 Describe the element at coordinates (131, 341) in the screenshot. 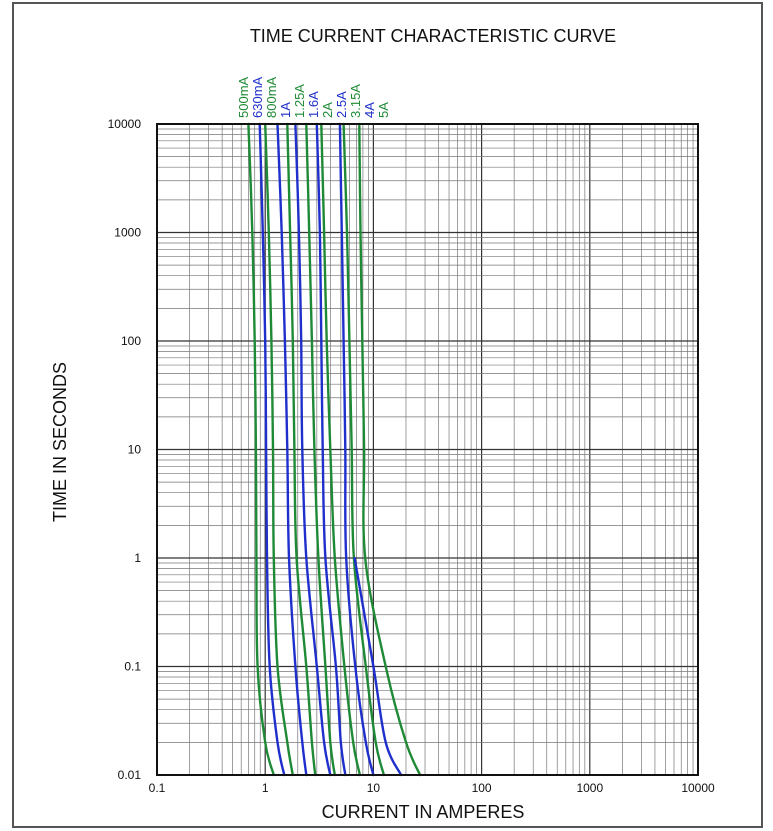

I see `y-tick-label: 100` at that location.